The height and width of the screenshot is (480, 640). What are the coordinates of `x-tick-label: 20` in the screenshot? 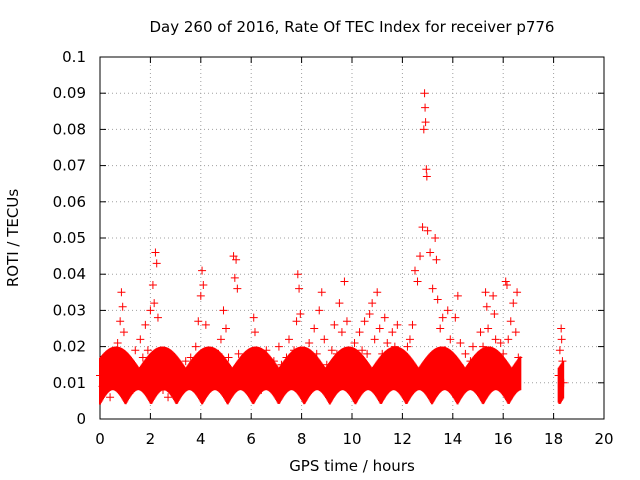 It's located at (603, 439).